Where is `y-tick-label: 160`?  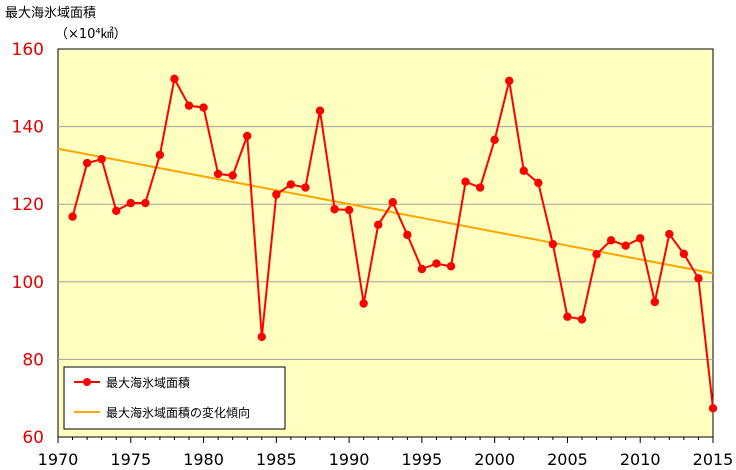
y-tick-label: 160 is located at coordinates (28, 50).